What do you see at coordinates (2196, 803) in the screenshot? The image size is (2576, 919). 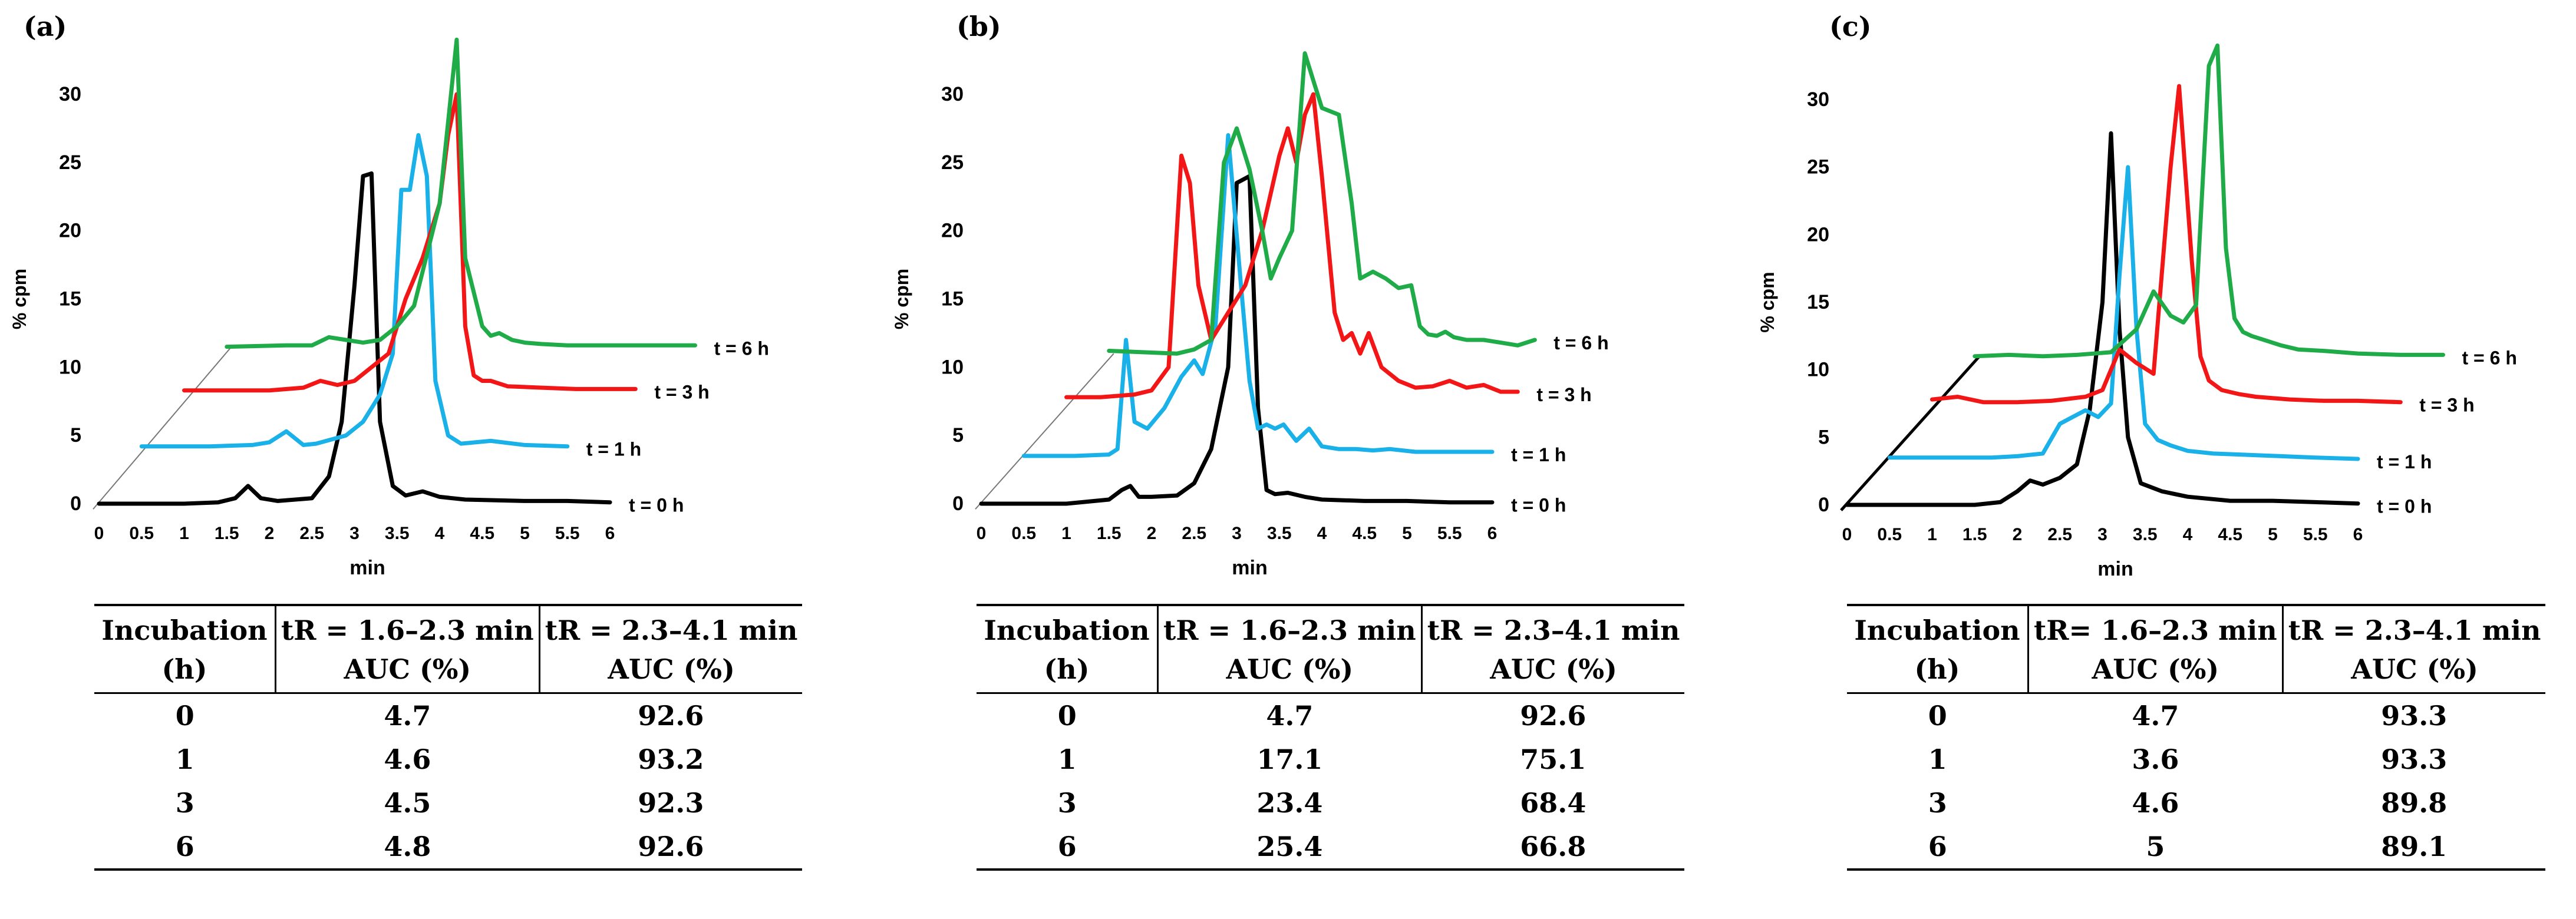 I see `table-row: 3 4.6 89.8` at bounding box center [2196, 803].